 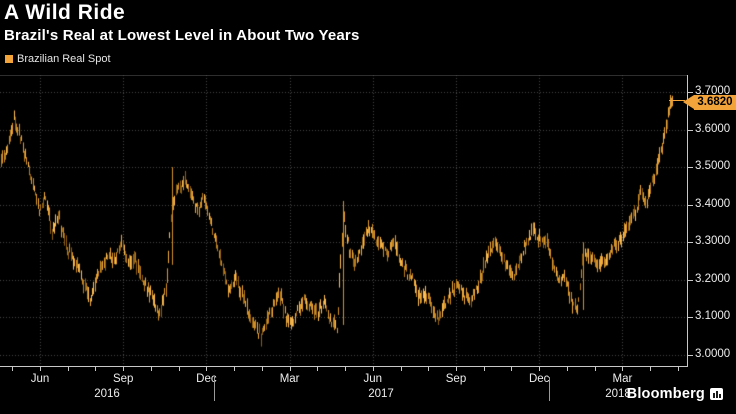 What do you see at coordinates (713, 354) in the screenshot?
I see `y-axis-tick-label: 3.0000` at bounding box center [713, 354].